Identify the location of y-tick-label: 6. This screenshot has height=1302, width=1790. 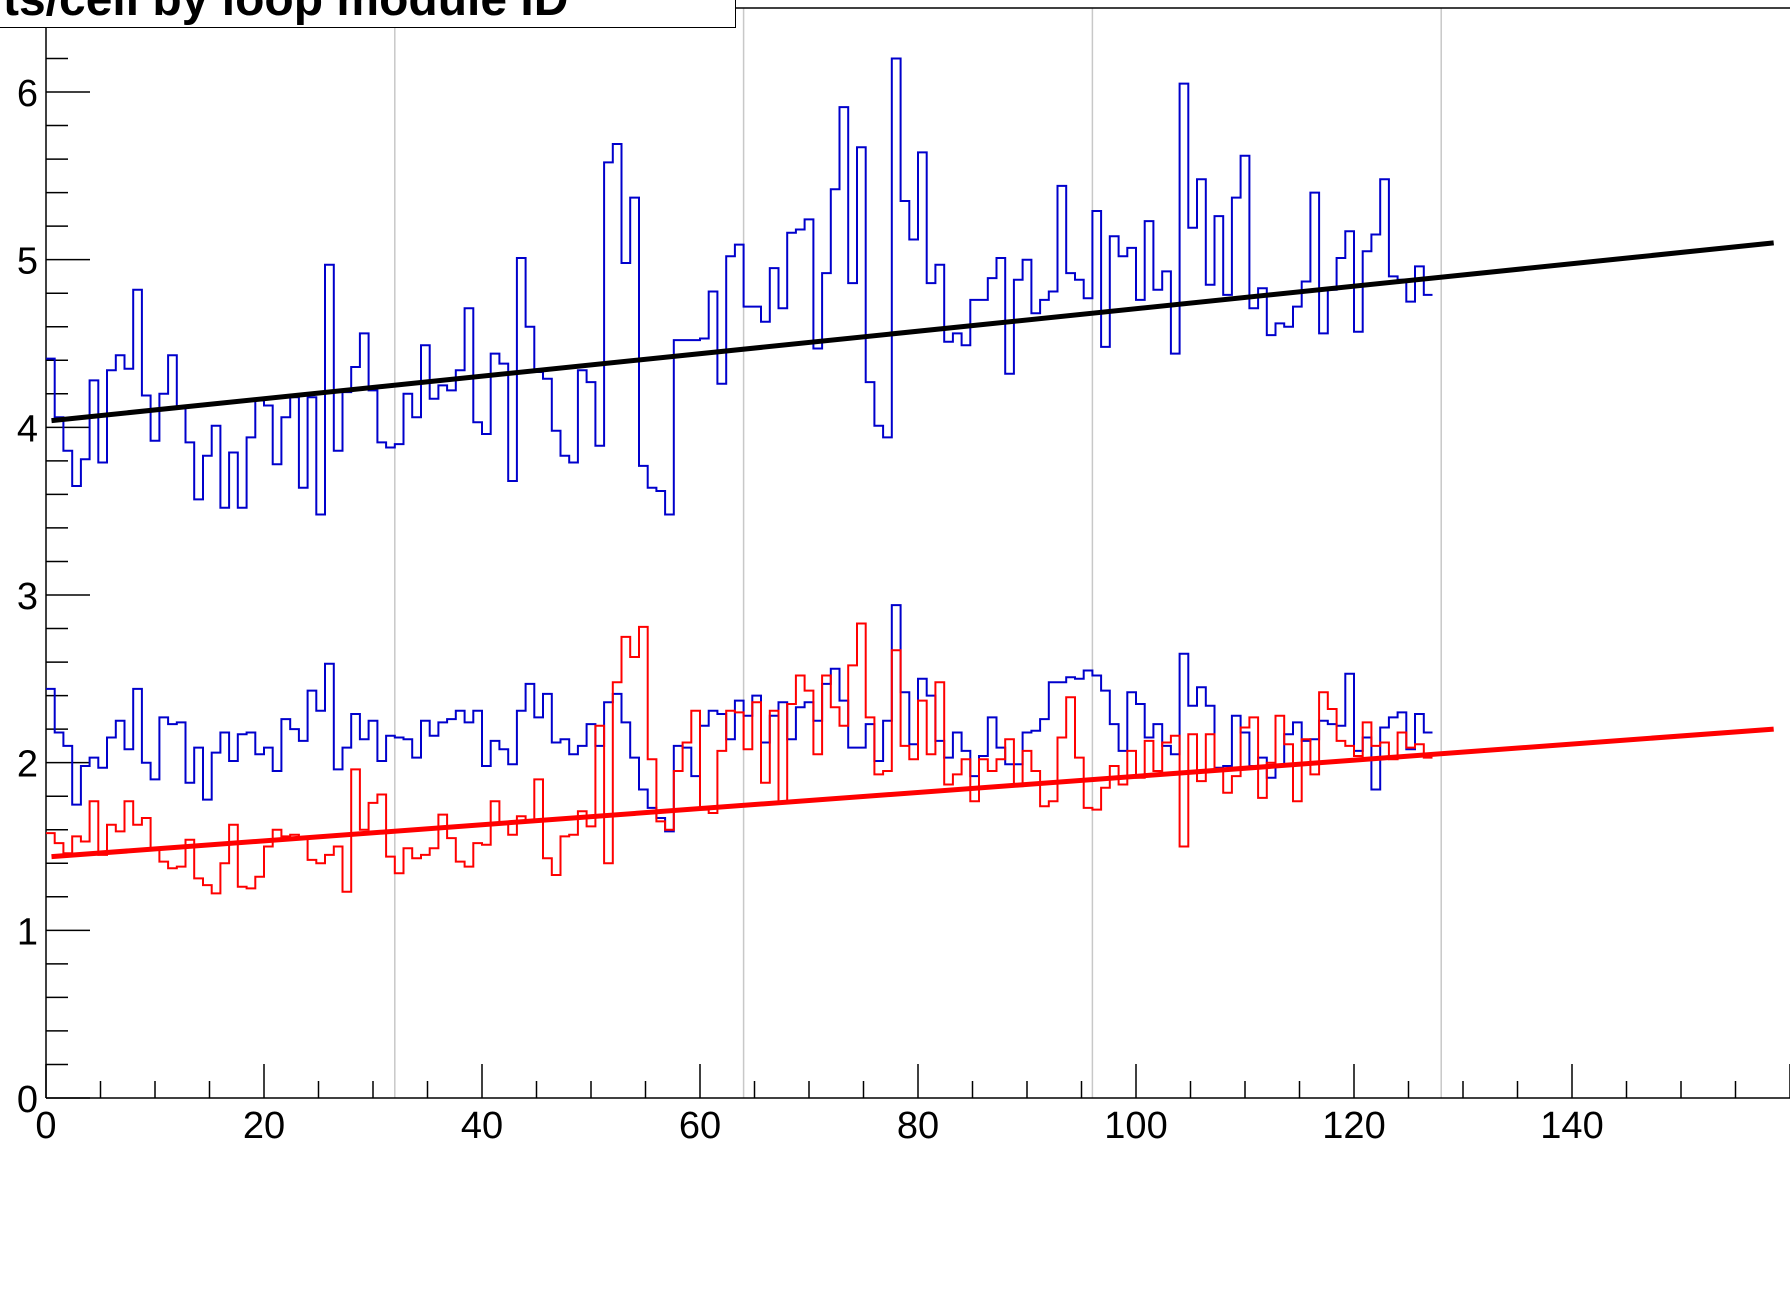
(27, 94).